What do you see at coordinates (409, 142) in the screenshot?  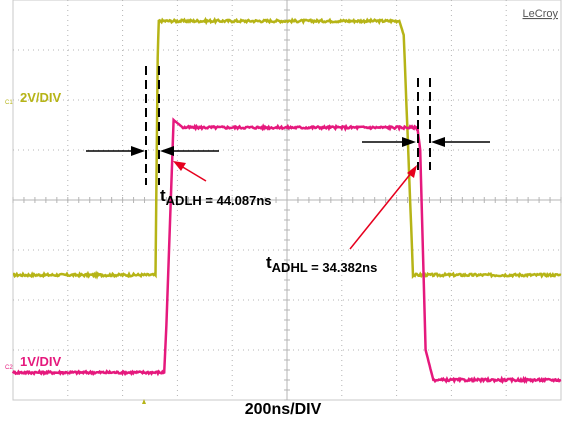 I see `fall-arrow-left` at bounding box center [409, 142].